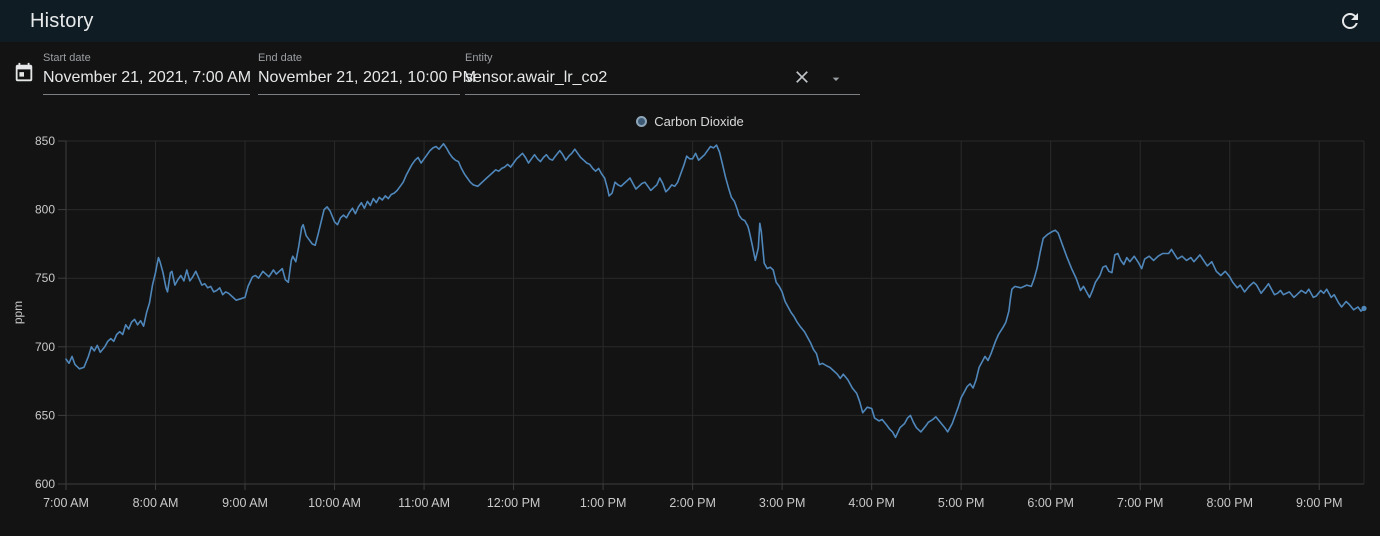 The height and width of the screenshot is (536, 1380). I want to click on start-date-value: November 21, 2021, 7:00 AM, so click(147, 82).